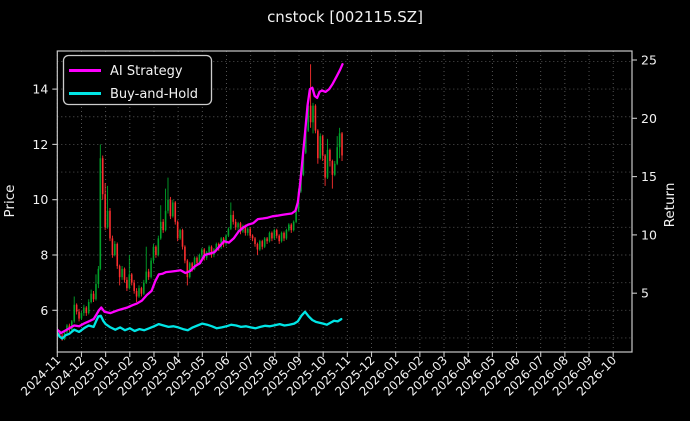 Image resolution: width=690 pixels, height=421 pixels. What do you see at coordinates (44, 310) in the screenshot?
I see `price-tick-label: 6` at bounding box center [44, 310].